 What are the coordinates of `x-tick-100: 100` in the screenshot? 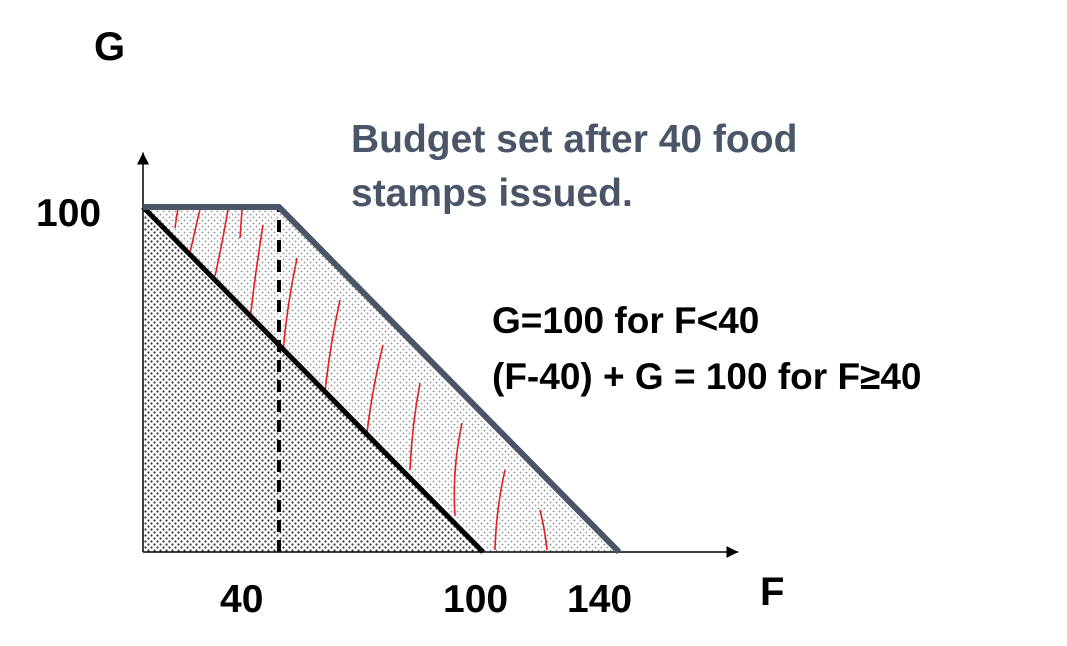 It's located at (475, 599).